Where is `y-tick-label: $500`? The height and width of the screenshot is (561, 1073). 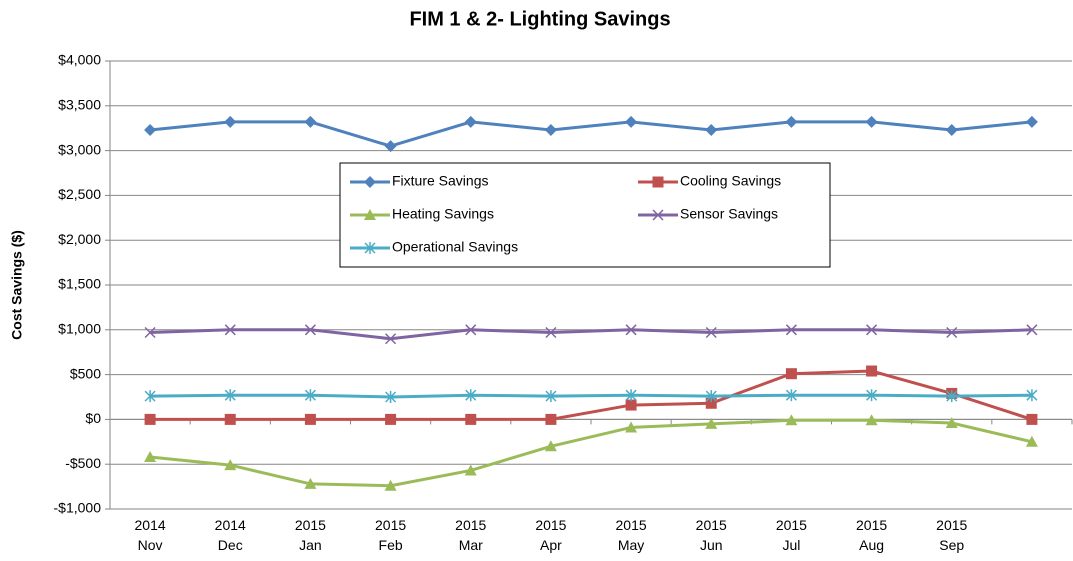 y-tick-label: $500 is located at coordinates (85, 373).